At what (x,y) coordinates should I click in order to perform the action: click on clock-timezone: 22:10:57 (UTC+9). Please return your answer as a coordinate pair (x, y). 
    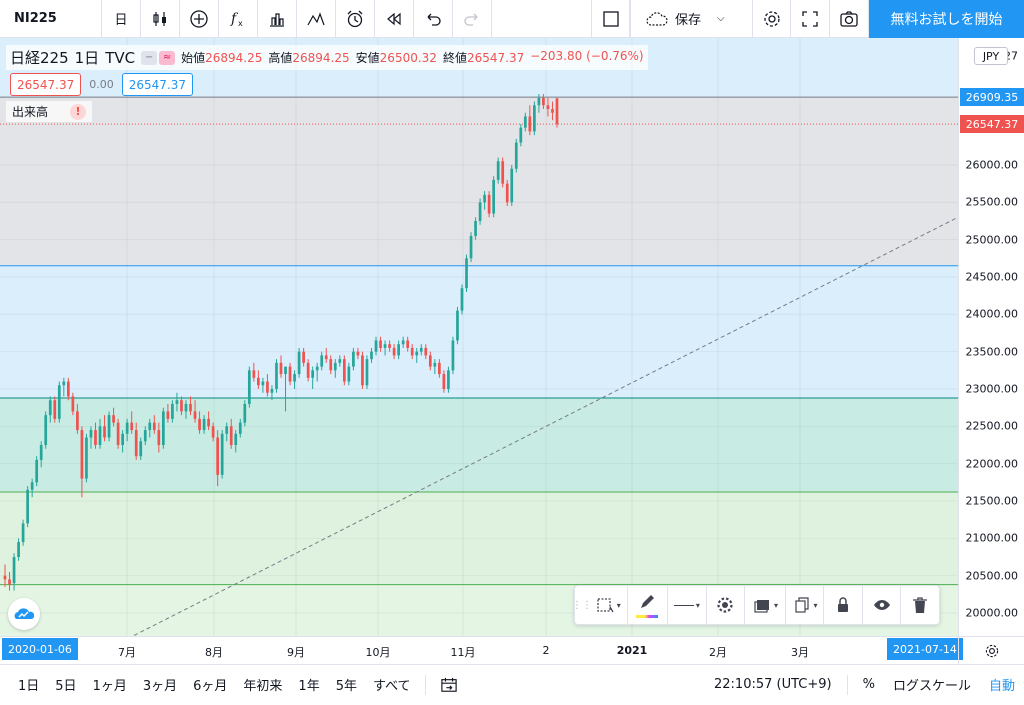
    Looking at the image, I should click on (773, 684).